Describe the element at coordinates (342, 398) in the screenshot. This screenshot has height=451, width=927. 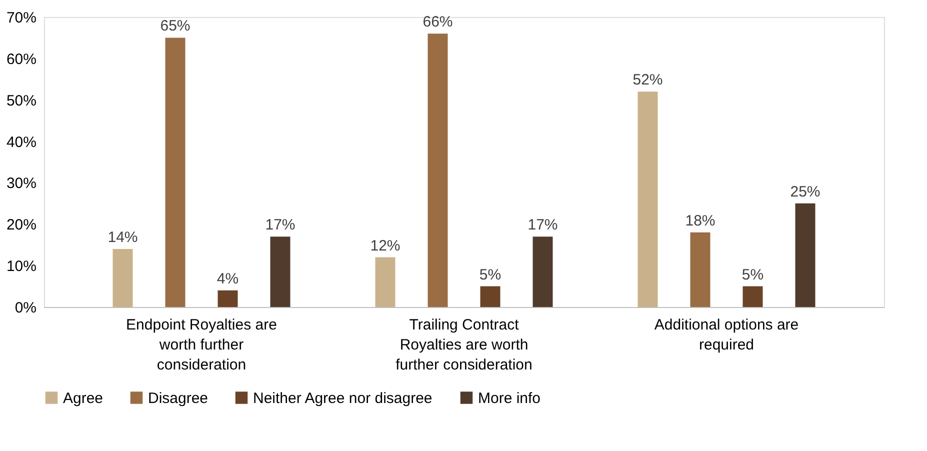
I see `legend-label: Neither Agree nor disagree` at that location.